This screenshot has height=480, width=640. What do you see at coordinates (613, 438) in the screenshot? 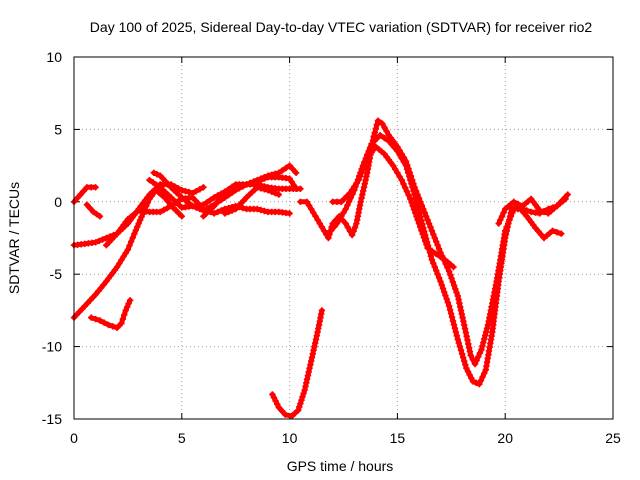
I see `x-tick-label: 25` at bounding box center [613, 438].